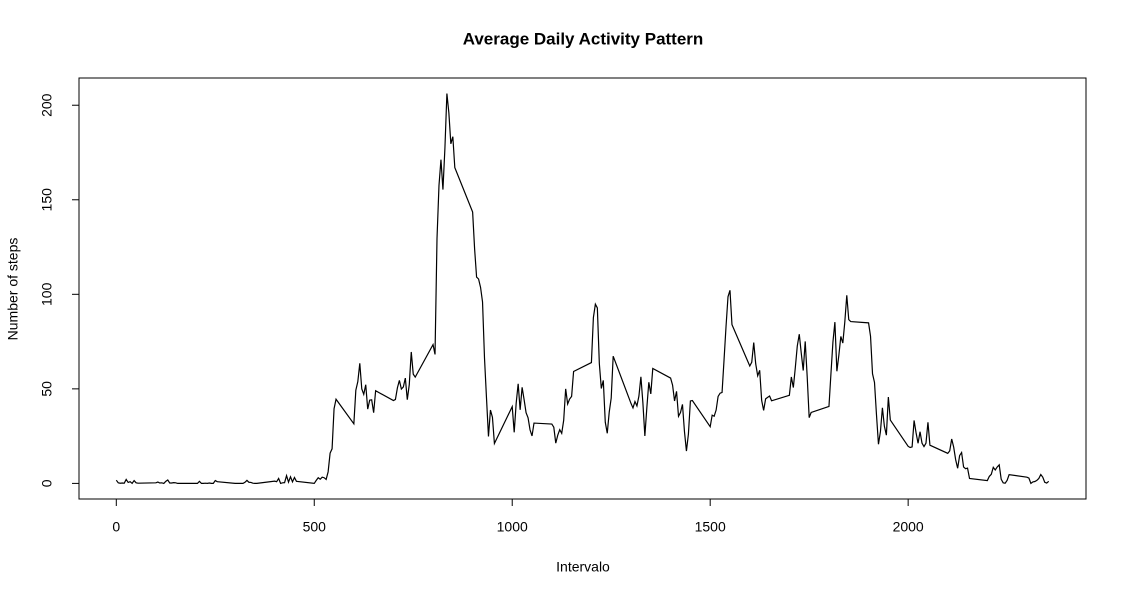  I want to click on y-tick-label: 150, so click(47, 200).